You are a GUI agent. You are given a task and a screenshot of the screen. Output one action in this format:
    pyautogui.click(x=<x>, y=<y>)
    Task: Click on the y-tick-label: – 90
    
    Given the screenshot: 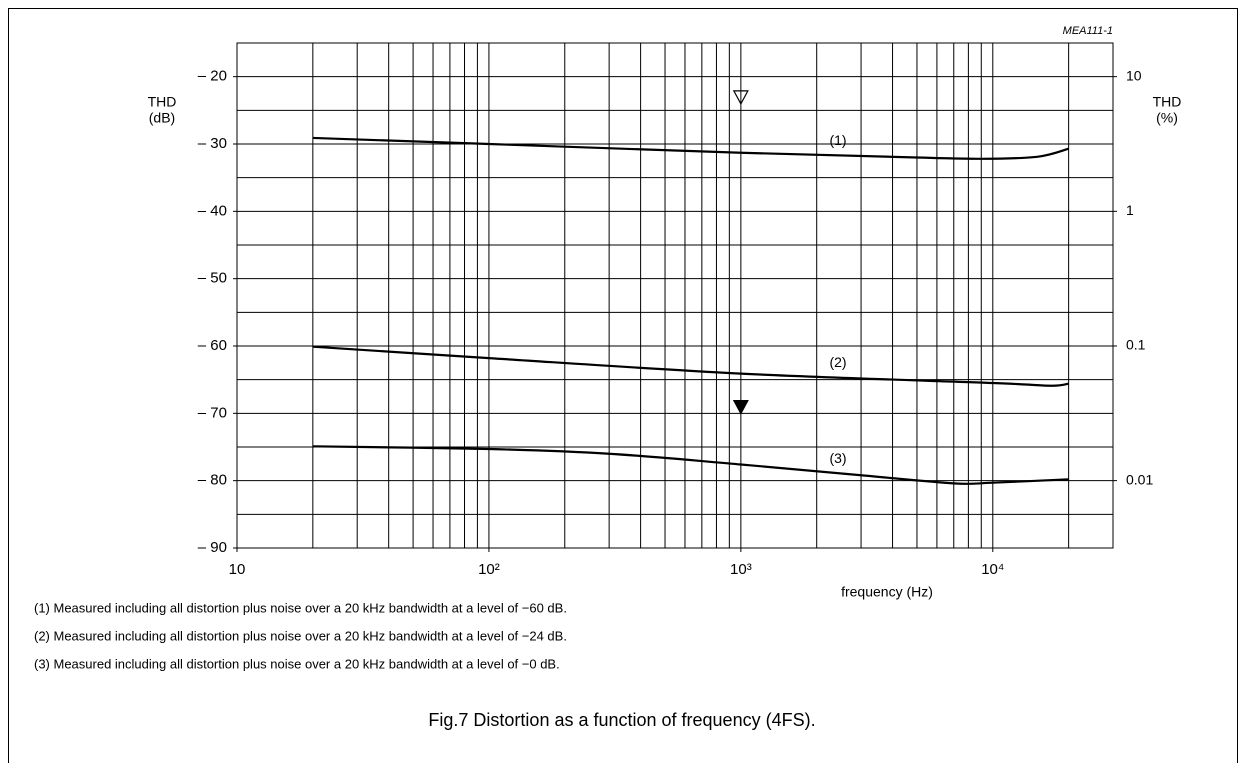 What is the action you would take?
    pyautogui.click(x=212, y=547)
    